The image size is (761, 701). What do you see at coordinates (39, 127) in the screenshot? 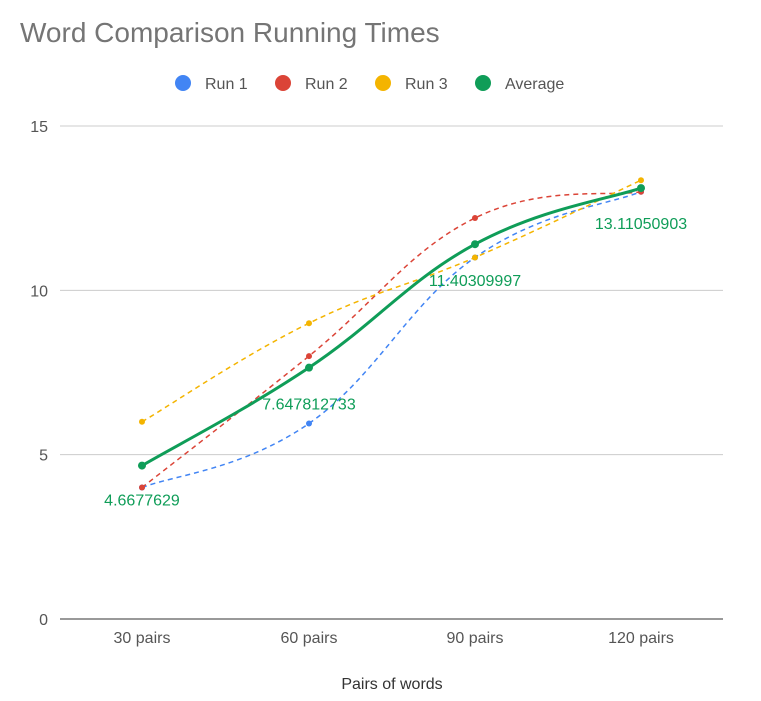
I see `y-tick-label: 15` at bounding box center [39, 127].